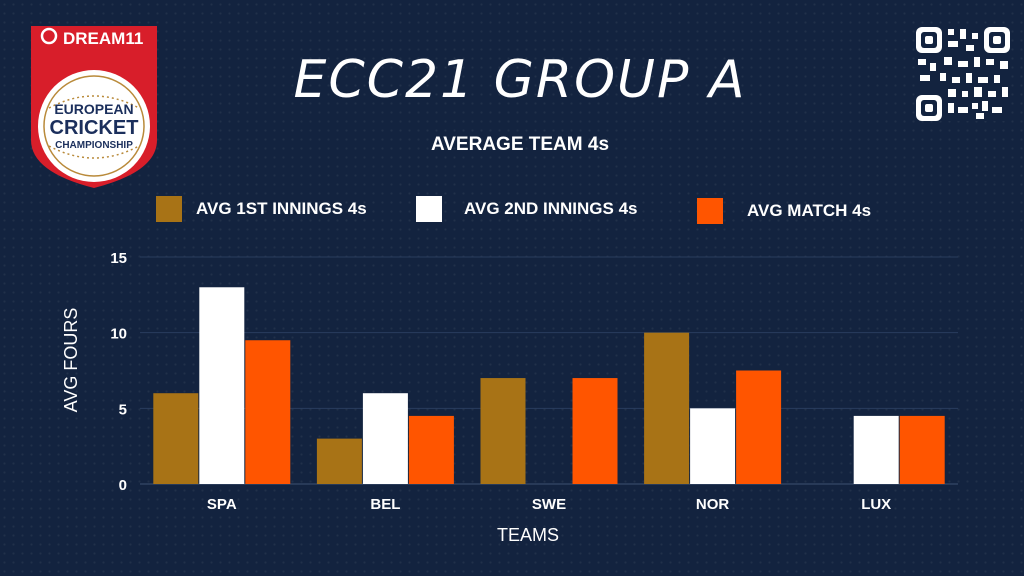 The height and width of the screenshot is (576, 1024). Describe the element at coordinates (118, 258) in the screenshot. I see `y-tick-label-15: 15` at that location.